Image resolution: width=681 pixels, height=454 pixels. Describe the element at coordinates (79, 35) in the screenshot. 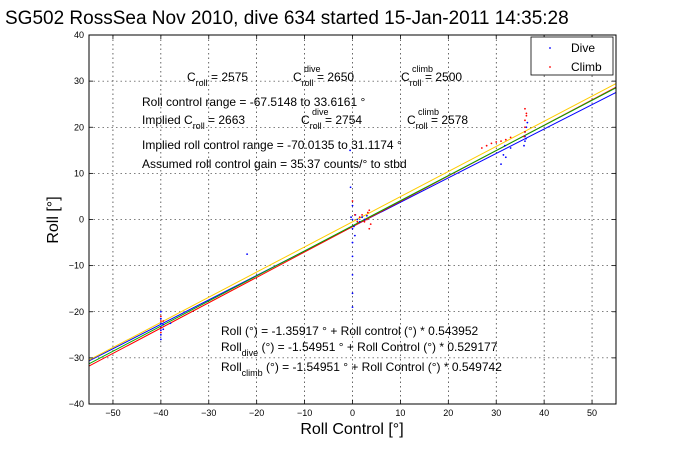

I see `y-tick-label: 40` at that location.